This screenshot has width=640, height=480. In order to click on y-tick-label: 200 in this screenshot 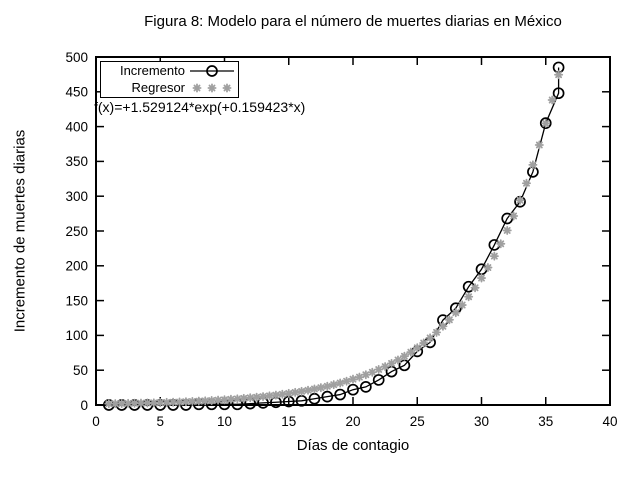, I will do `click(76, 266)`.